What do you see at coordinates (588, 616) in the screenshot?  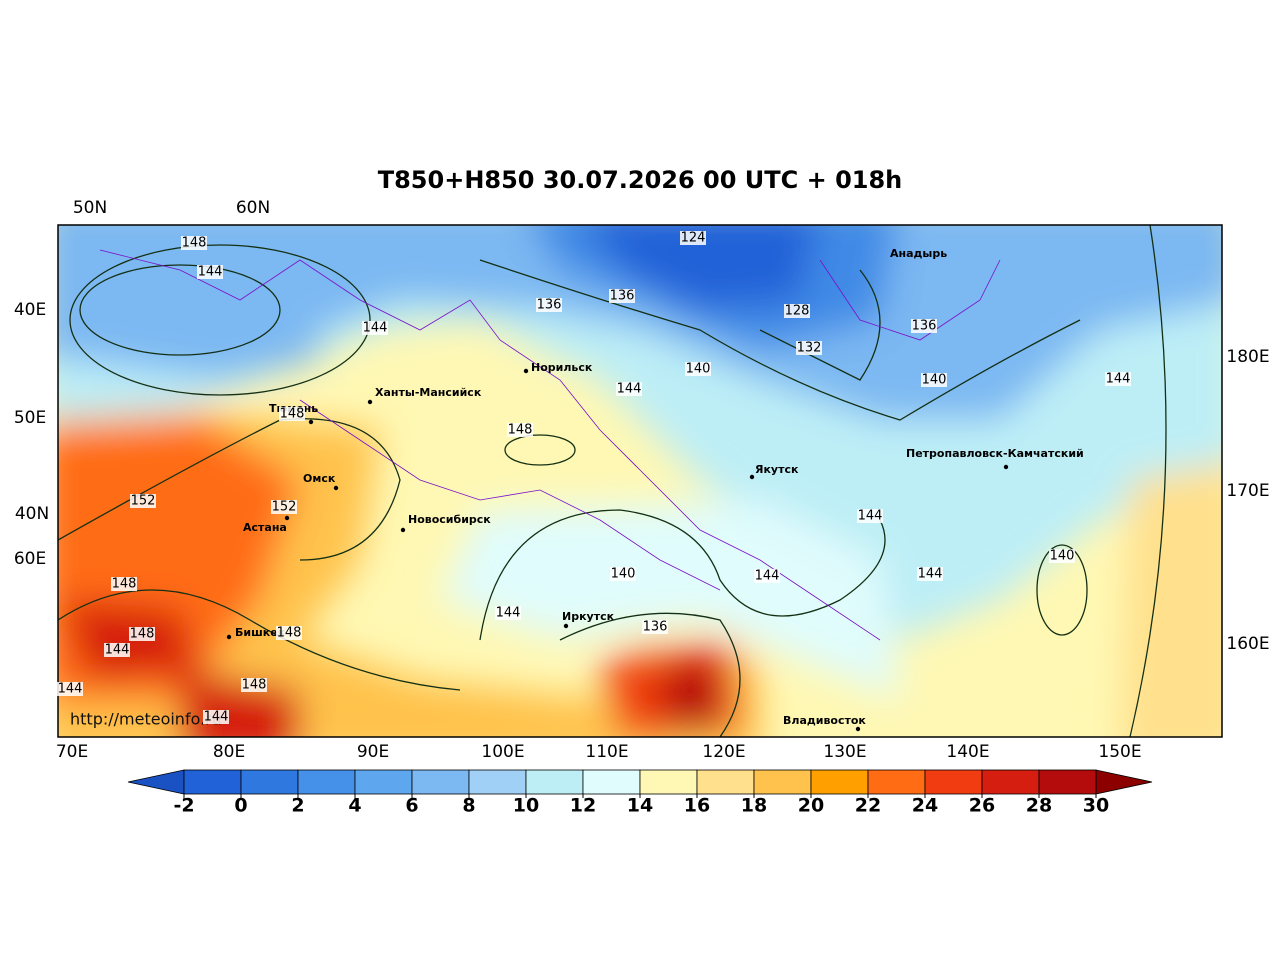 I see `city-label: Иркутск` at bounding box center [588, 616].